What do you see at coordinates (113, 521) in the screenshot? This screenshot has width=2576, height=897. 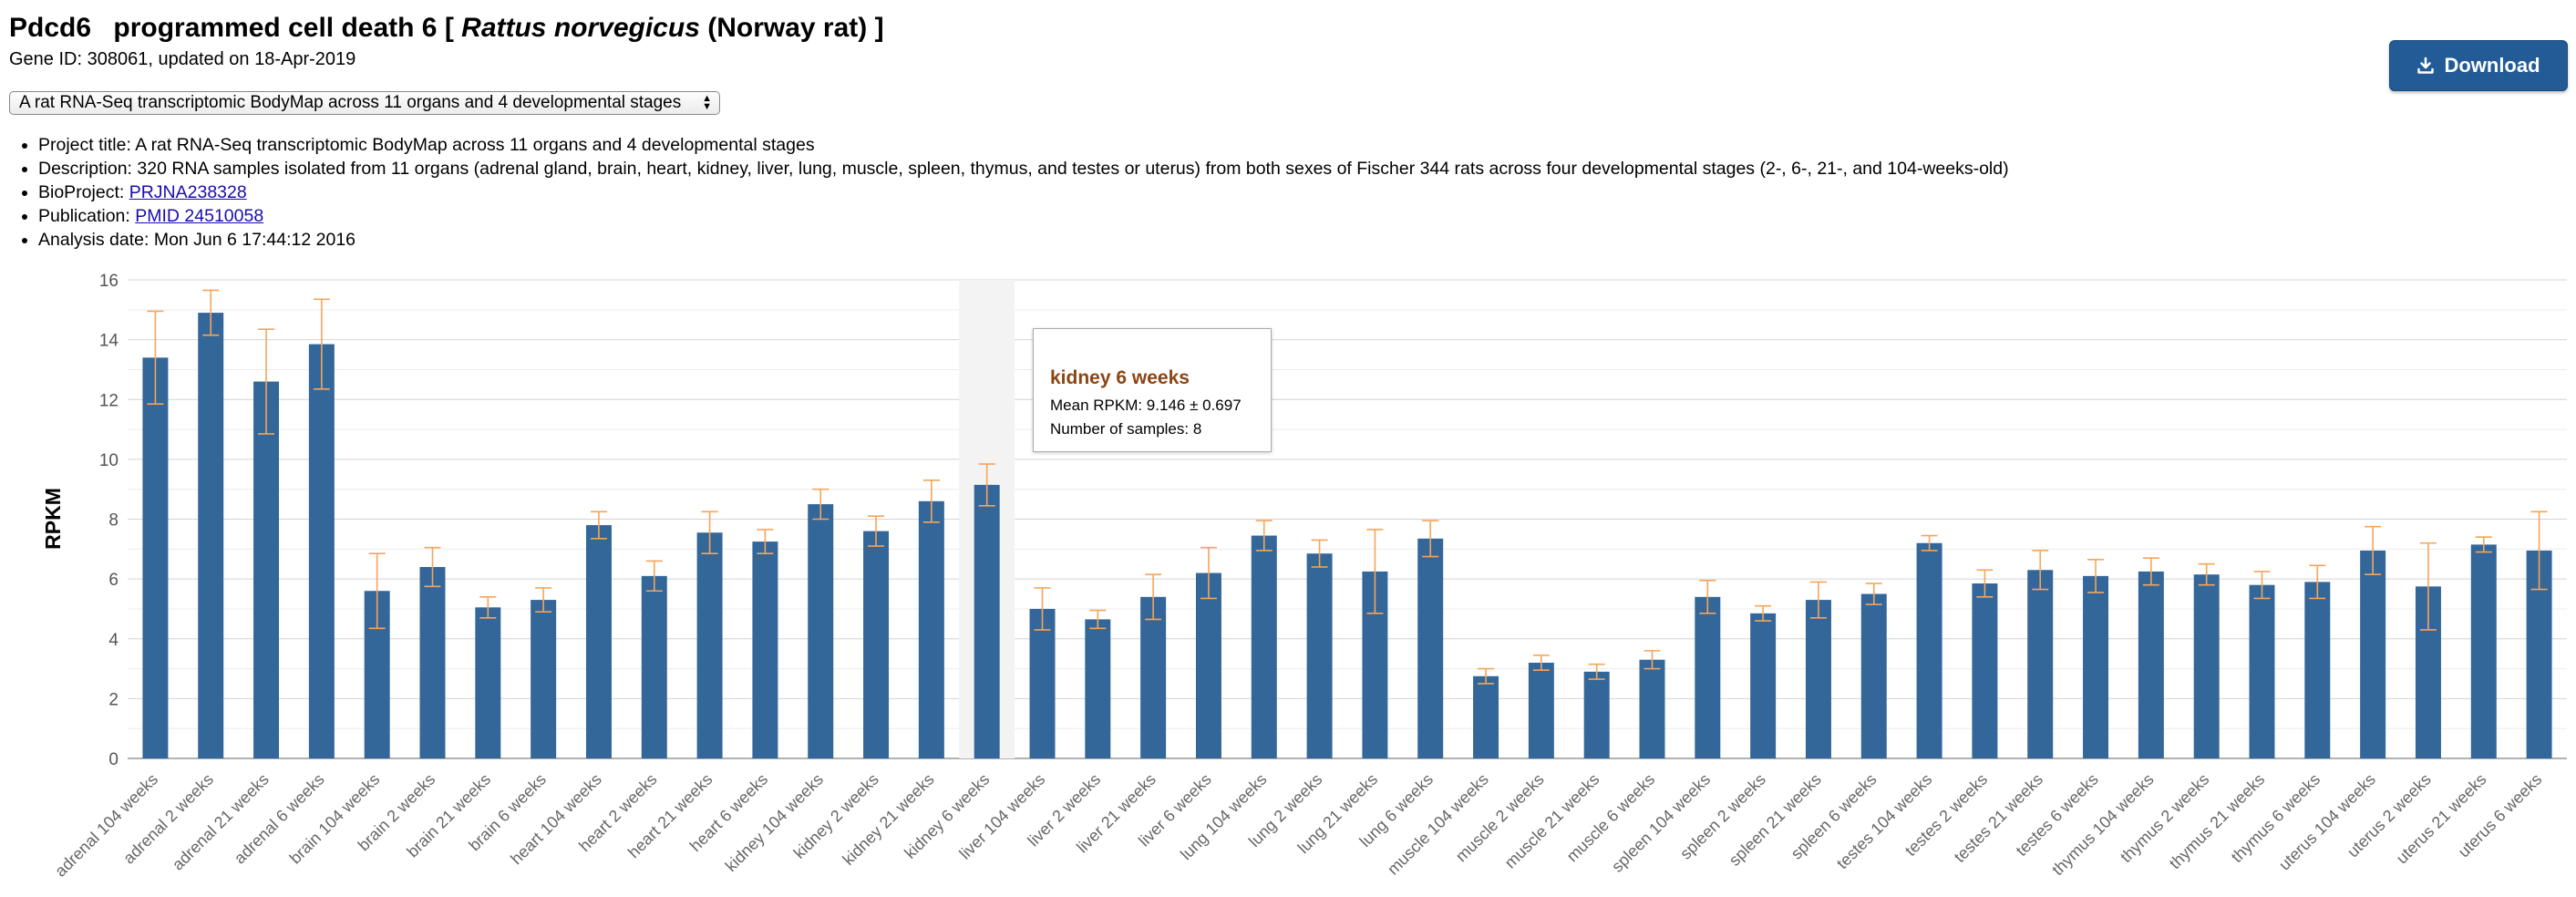 I see `y-tick-label: 8` at bounding box center [113, 521].